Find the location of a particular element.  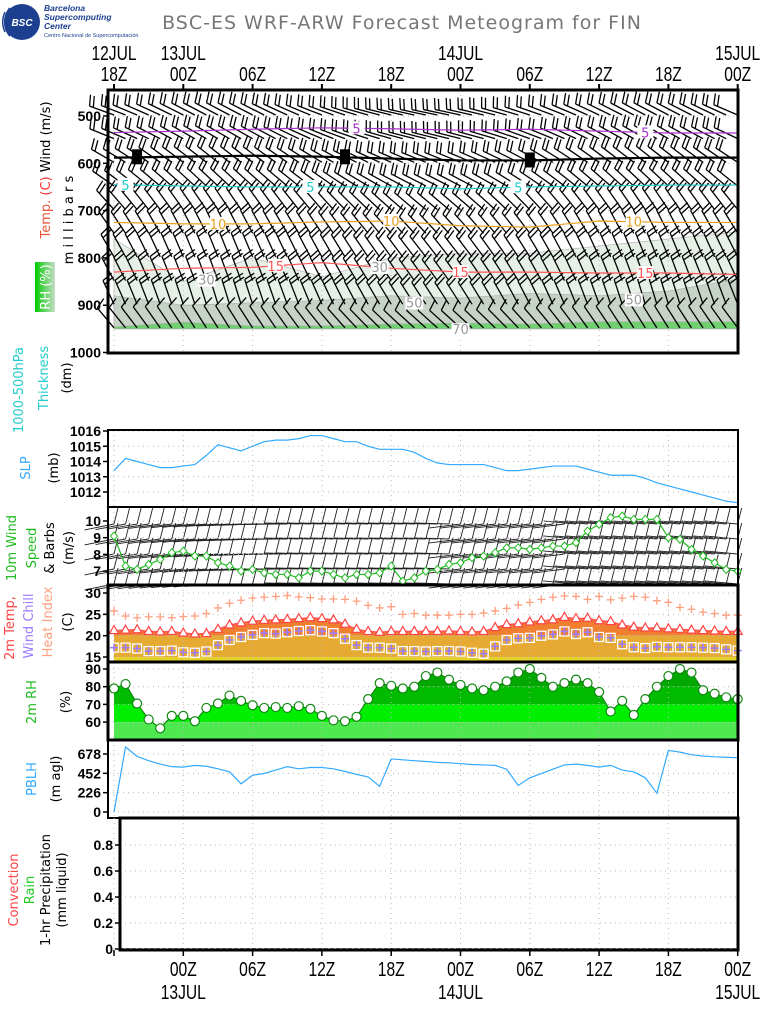

top-hour-label: 00Z is located at coordinates (183, 74).